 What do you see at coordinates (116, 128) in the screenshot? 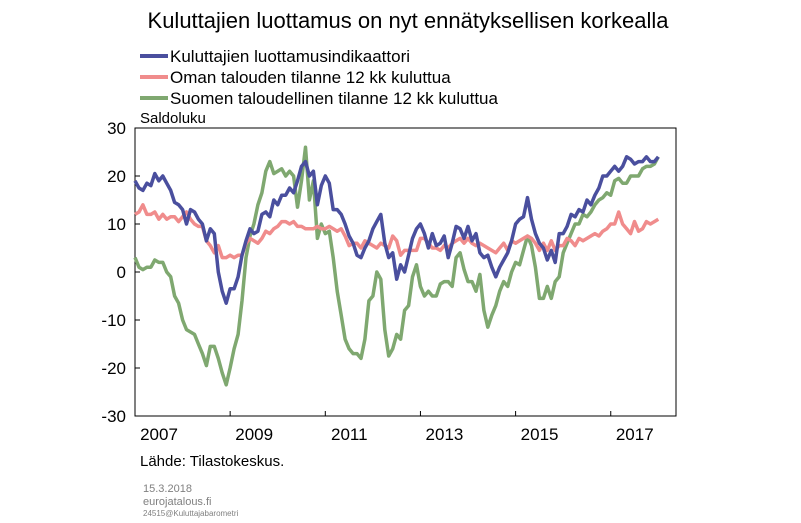
I see `y-tick-label-0: 30` at bounding box center [116, 128].